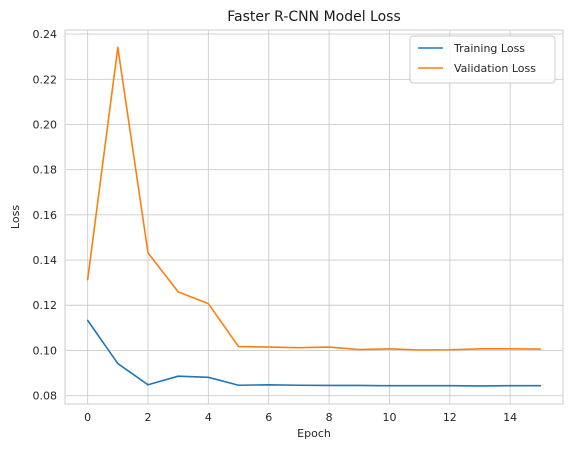 Image resolution: width=570 pixels, height=449 pixels. Describe the element at coordinates (389, 417) in the screenshot. I see `x-tick-label: 10` at that location.